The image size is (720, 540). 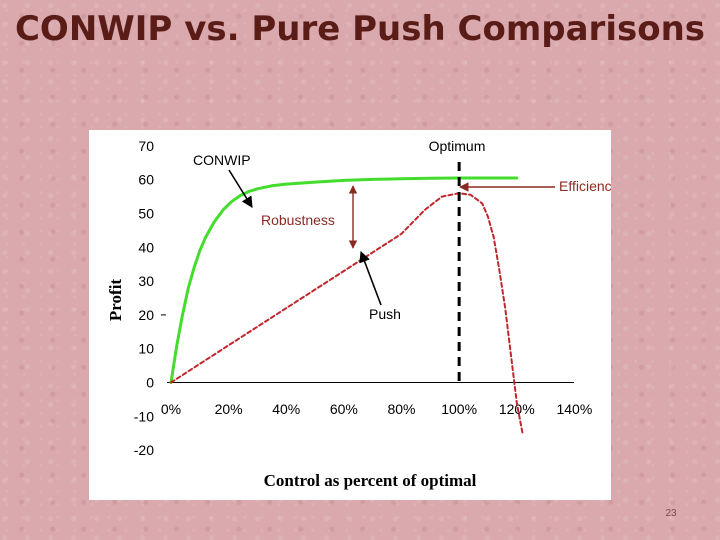 I want to click on y-tick-label: 0, so click(x=150, y=383).